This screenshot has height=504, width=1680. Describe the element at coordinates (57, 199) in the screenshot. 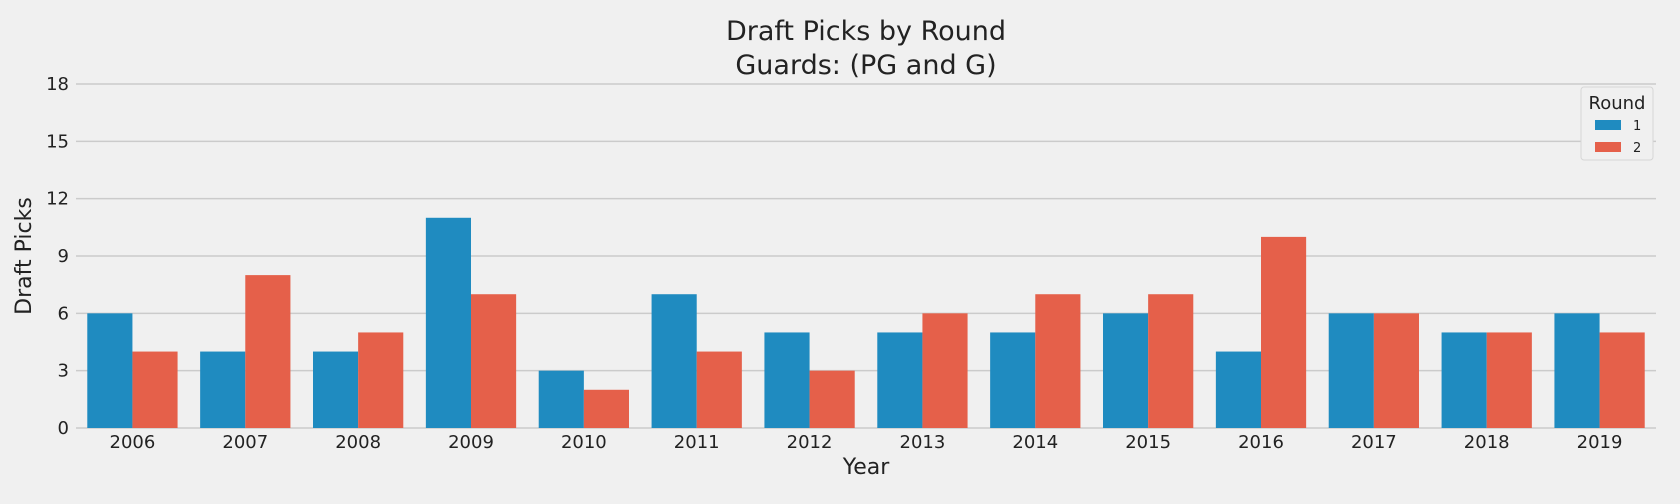

I see `y-tick-label: 12` at that location.